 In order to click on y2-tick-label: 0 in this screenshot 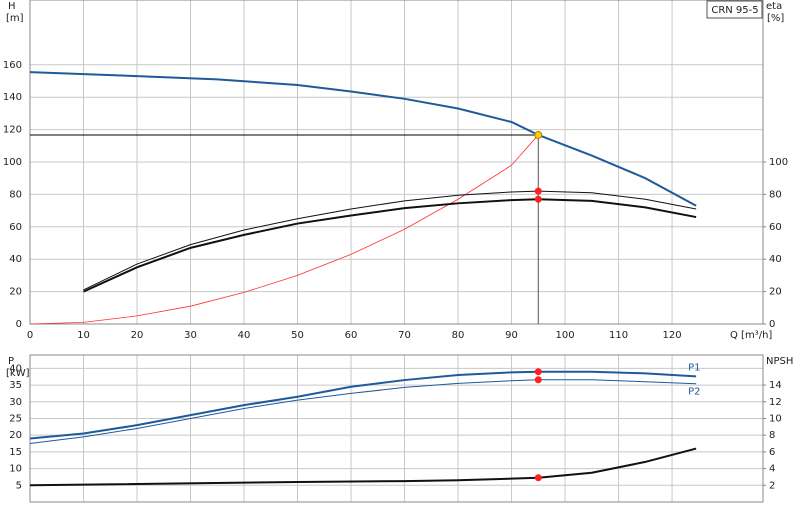, I will do `click(772, 324)`.